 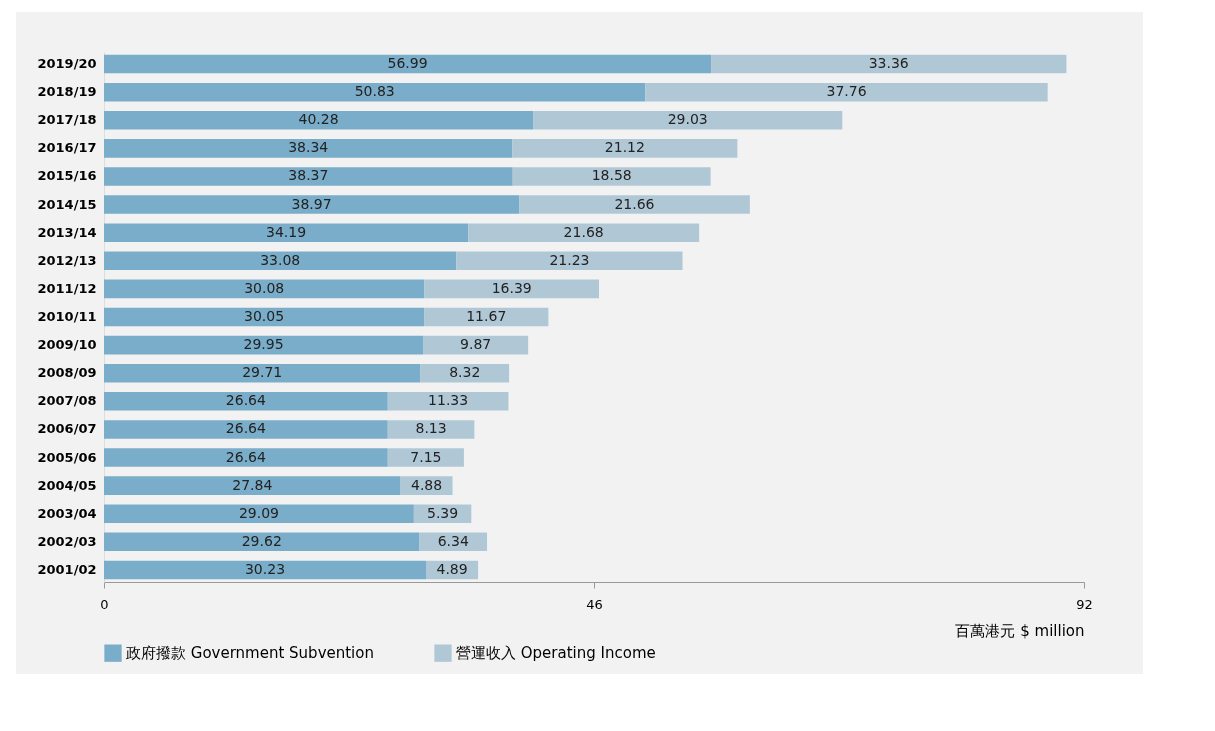 I want to click on y-tick-label: 2014/15, so click(x=67, y=204).